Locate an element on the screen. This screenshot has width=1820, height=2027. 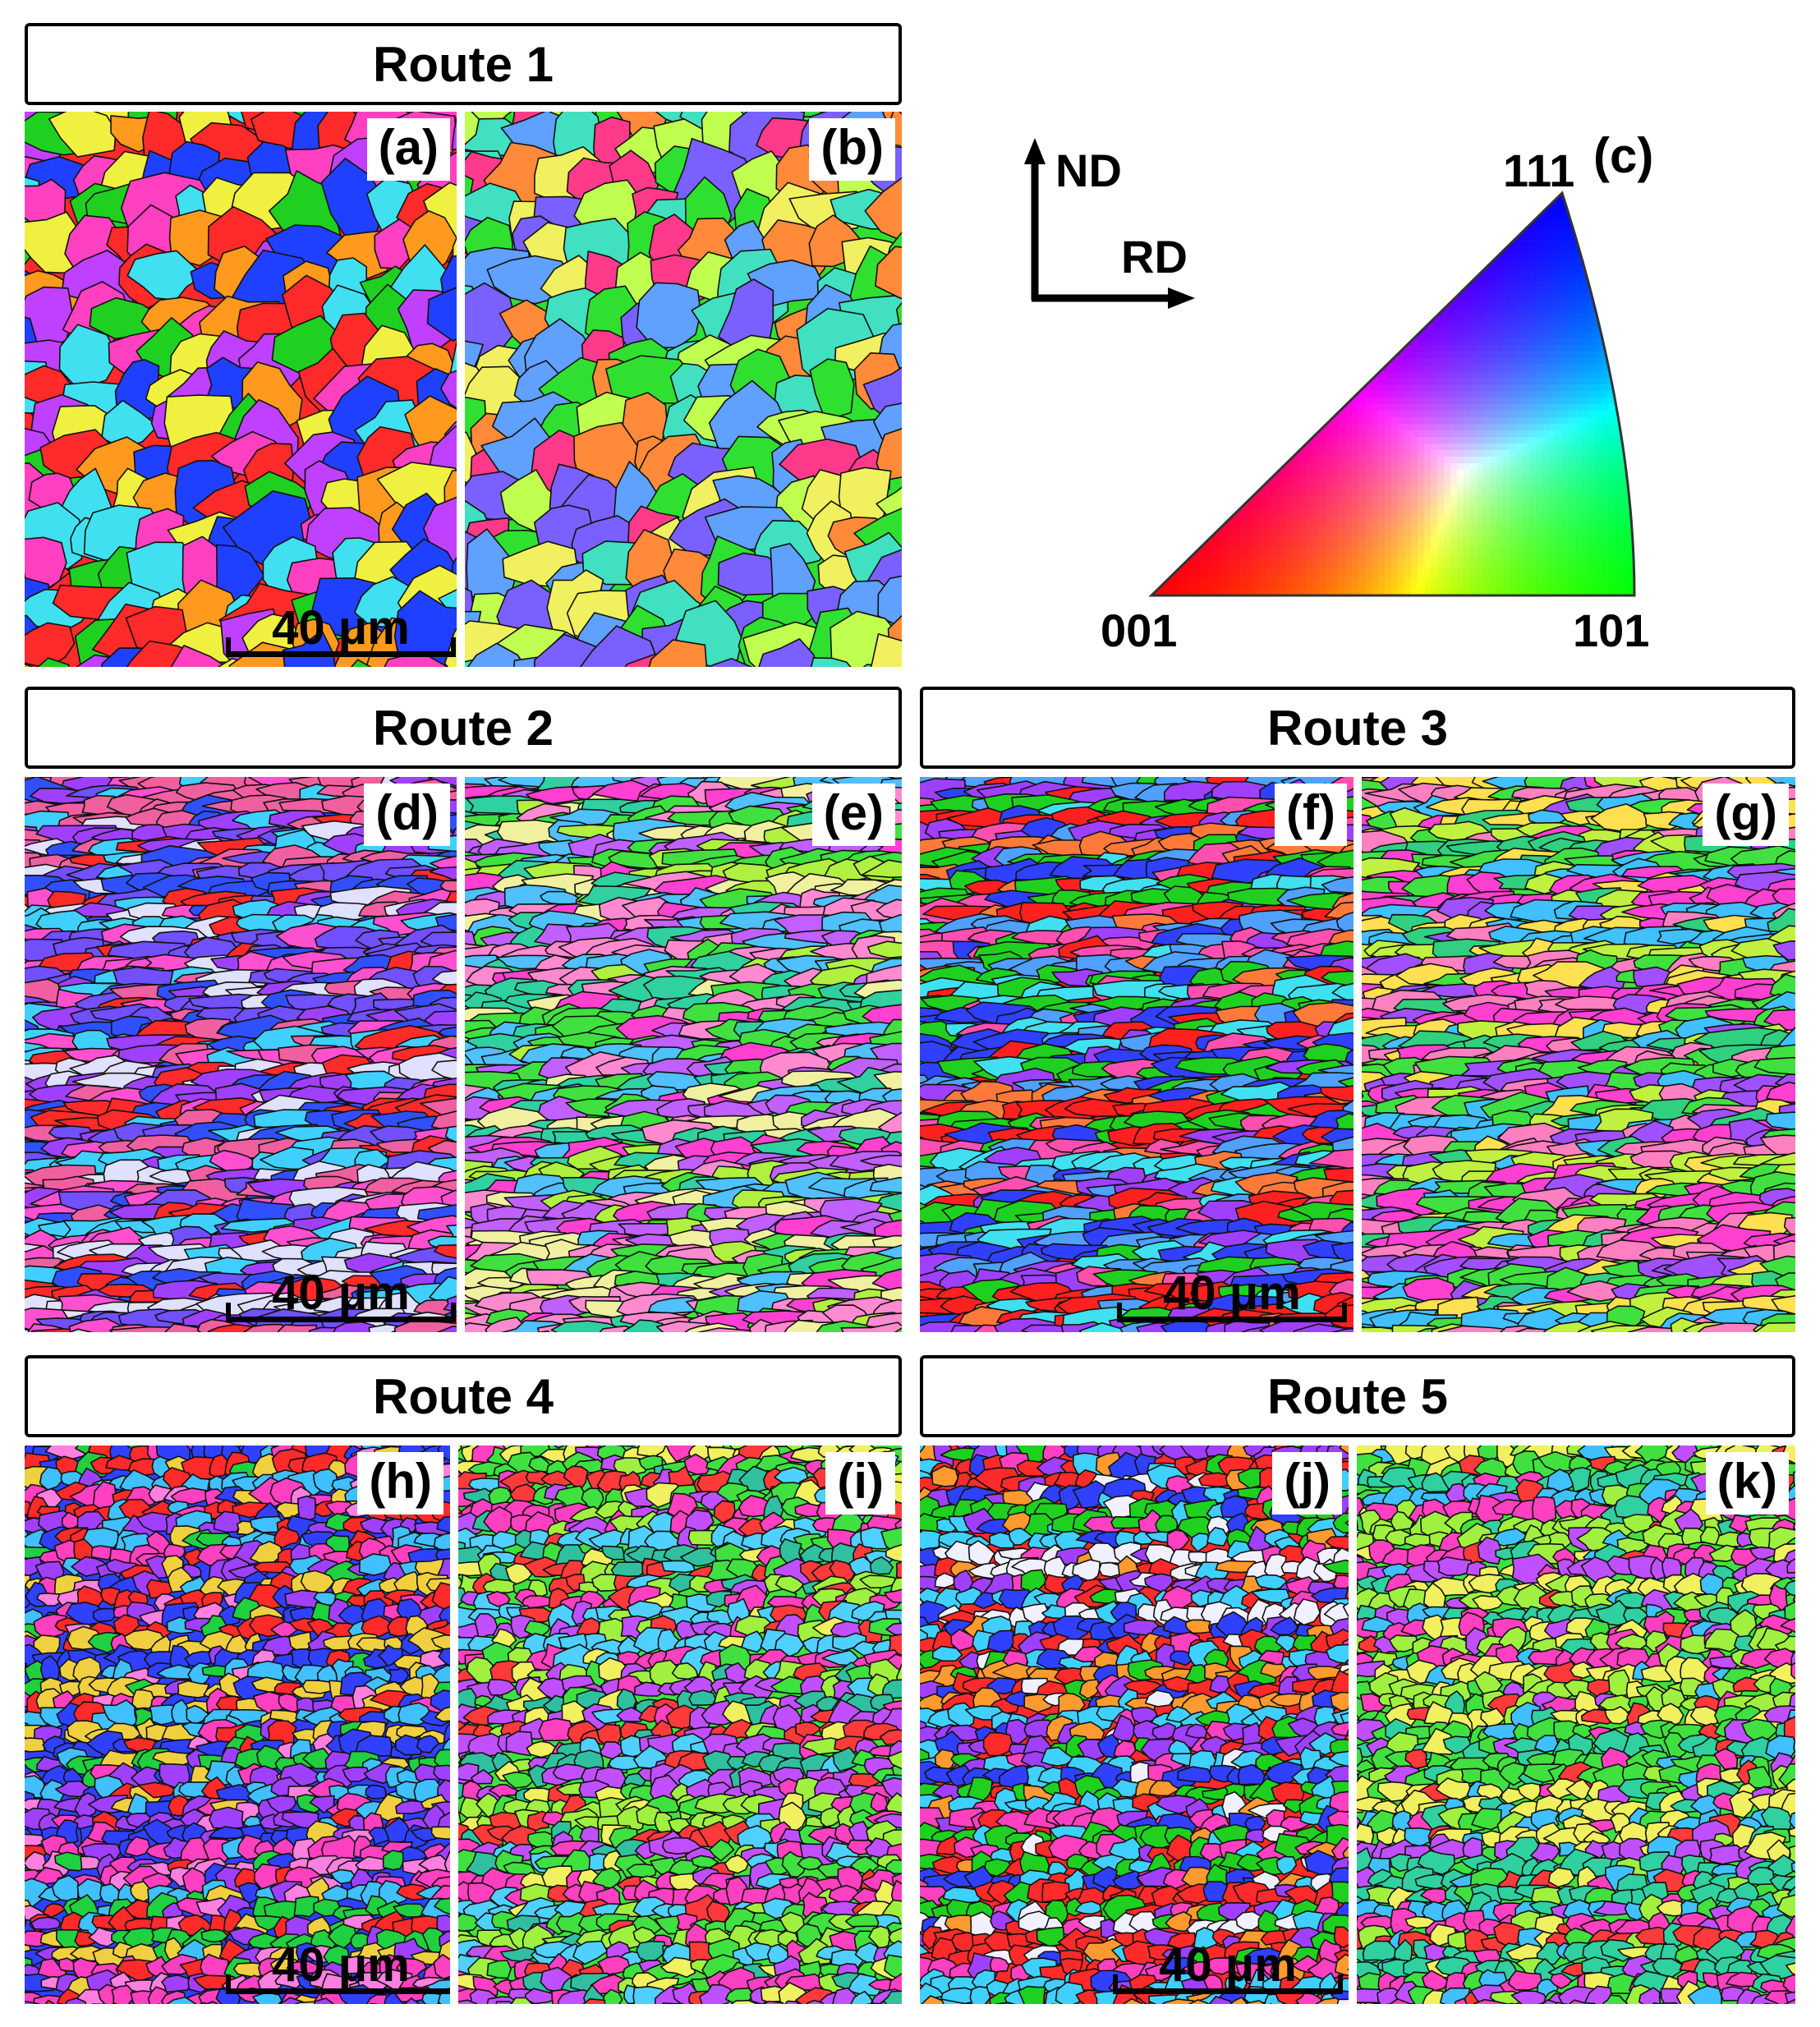
scale-bar-f: 40 μm is located at coordinates (1232, 1299).